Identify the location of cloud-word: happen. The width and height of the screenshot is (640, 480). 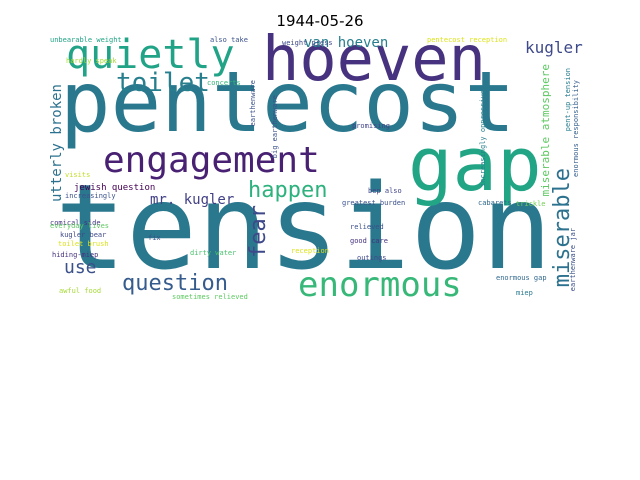
(288, 190).